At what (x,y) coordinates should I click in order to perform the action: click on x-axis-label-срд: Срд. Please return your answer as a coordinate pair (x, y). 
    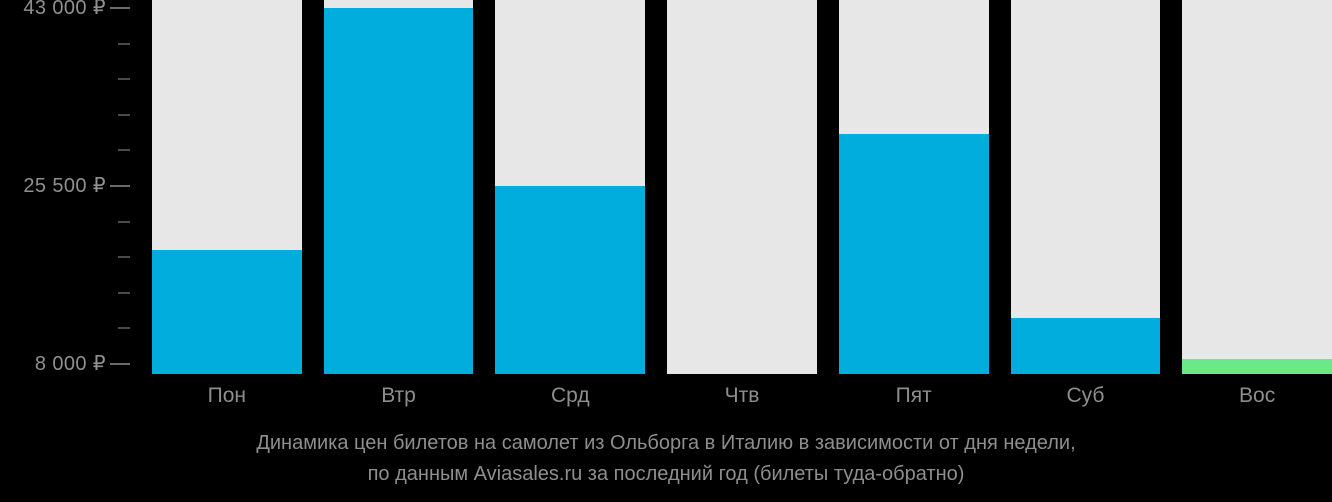
    Looking at the image, I should click on (570, 395).